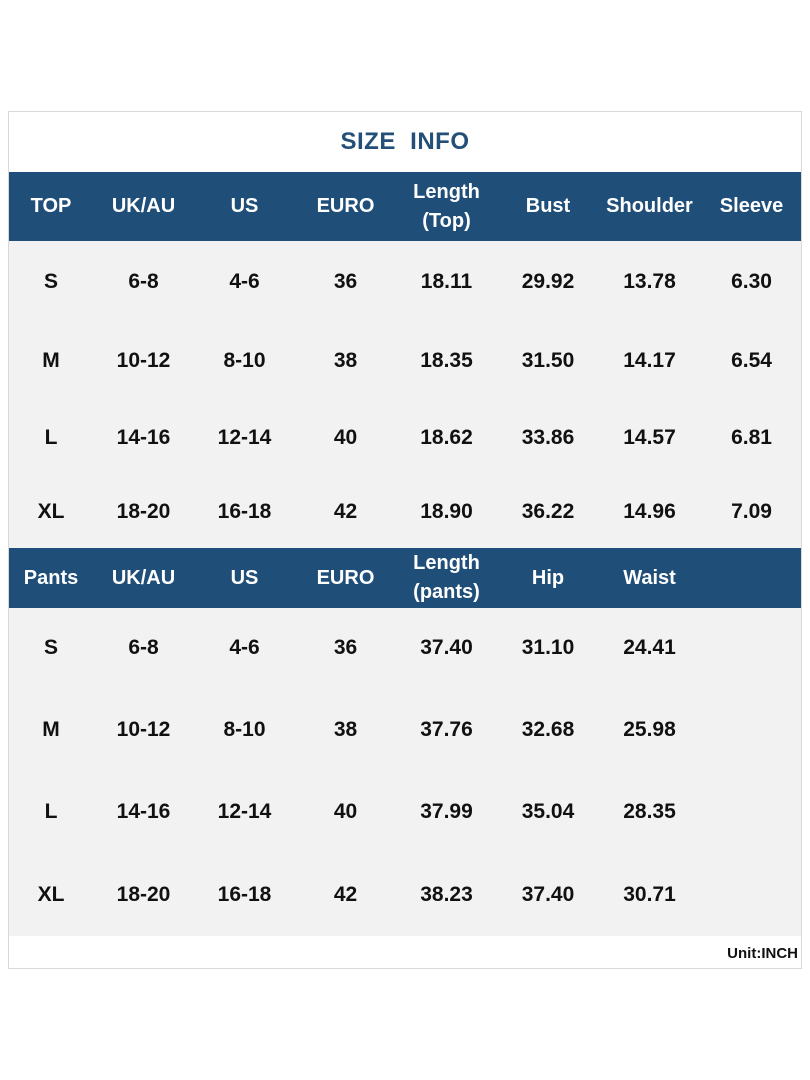 Image resolution: width=810 pixels, height=1080 pixels. Describe the element at coordinates (649, 360) in the screenshot. I see `table-cell: 14.17` at that location.